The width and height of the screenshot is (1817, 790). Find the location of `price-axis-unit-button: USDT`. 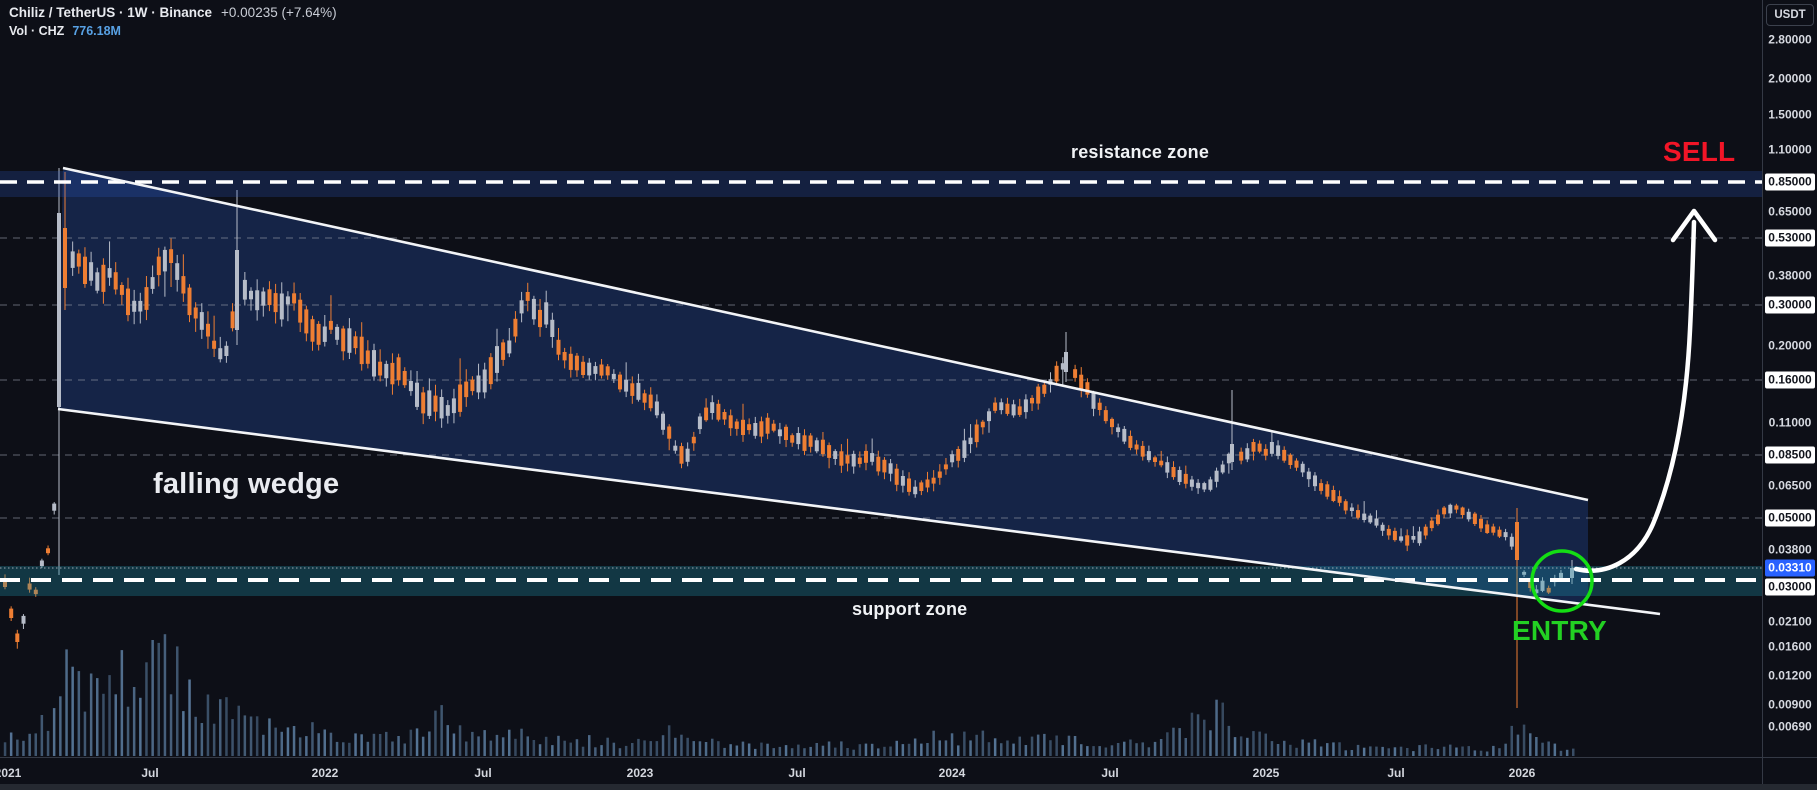

price-axis-unit-button: USDT is located at coordinates (1790, 15).